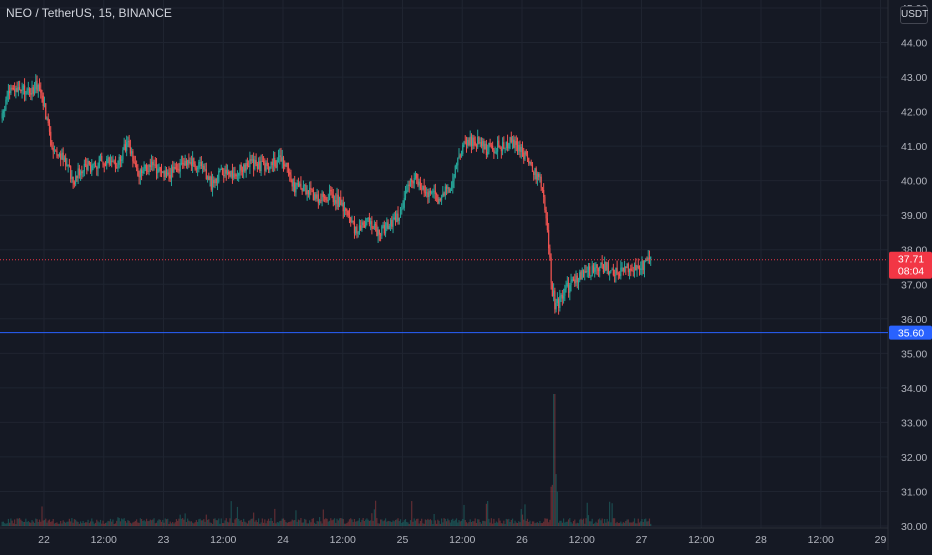  Describe the element at coordinates (914, 389) in the screenshot. I see `price-tick-label: 34.00` at that location.